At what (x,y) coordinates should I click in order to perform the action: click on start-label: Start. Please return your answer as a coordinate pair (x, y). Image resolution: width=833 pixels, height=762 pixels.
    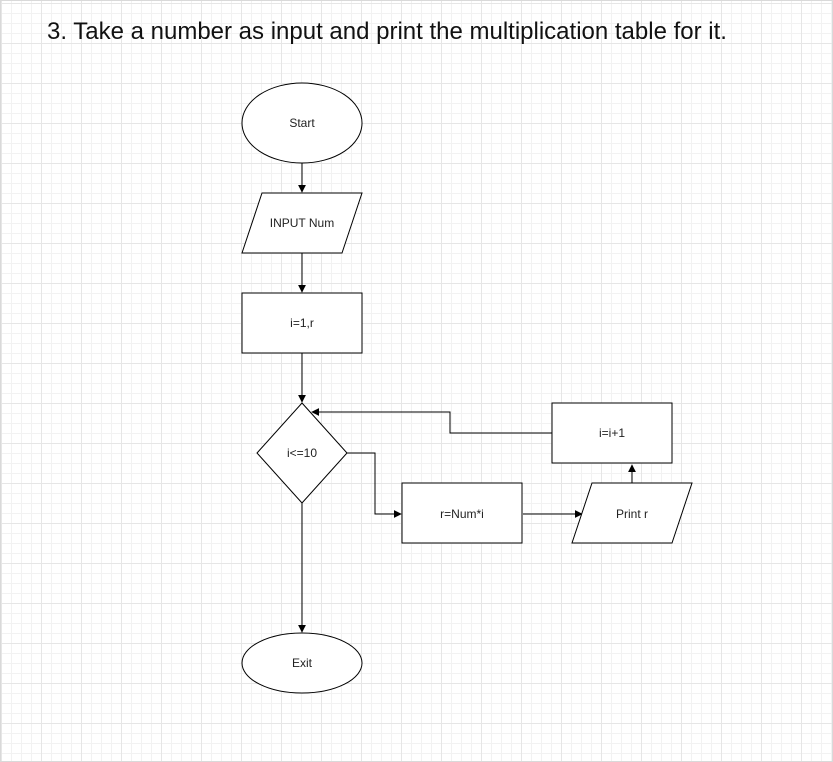
    Looking at the image, I should click on (302, 123).